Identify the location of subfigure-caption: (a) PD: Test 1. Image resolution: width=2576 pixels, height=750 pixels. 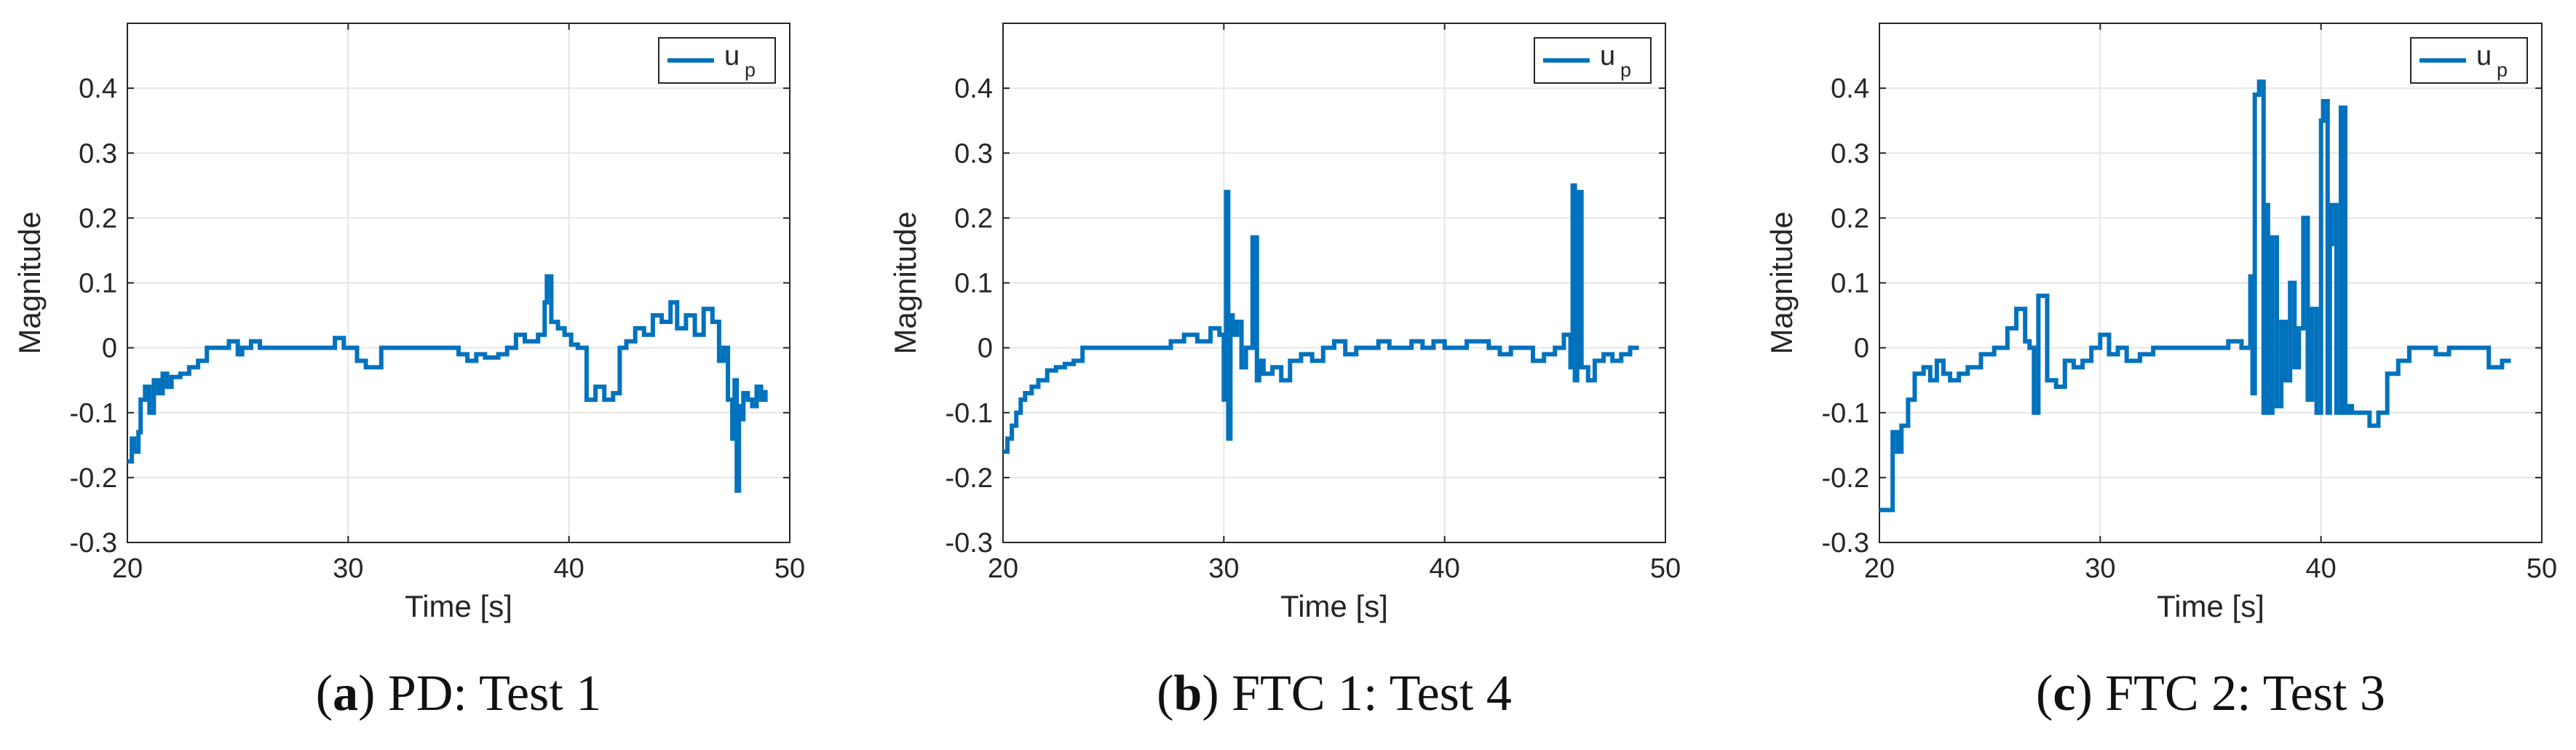
(458, 694).